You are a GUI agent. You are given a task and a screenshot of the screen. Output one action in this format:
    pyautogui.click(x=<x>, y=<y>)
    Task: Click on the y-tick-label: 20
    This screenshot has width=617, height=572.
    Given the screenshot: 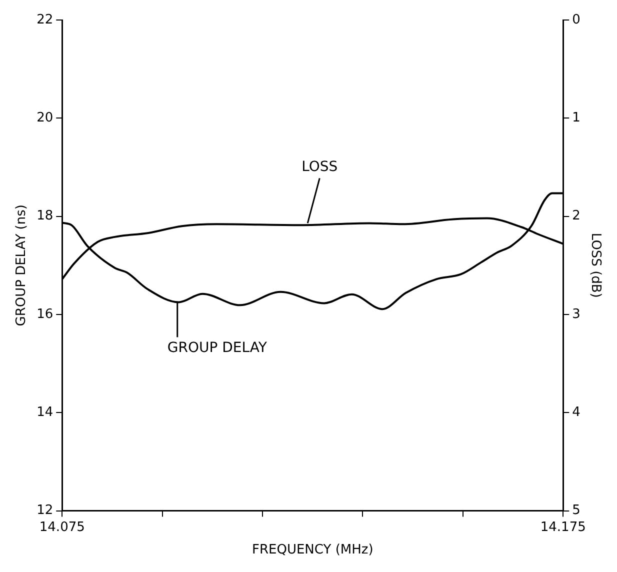 What is the action you would take?
    pyautogui.click(x=45, y=118)
    